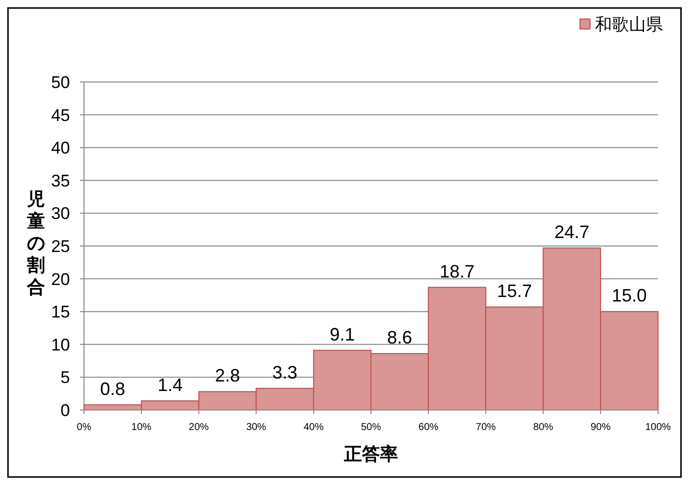  Describe the element at coordinates (35, 243) in the screenshot. I see `y-axis-title: 児童の割合` at that location.